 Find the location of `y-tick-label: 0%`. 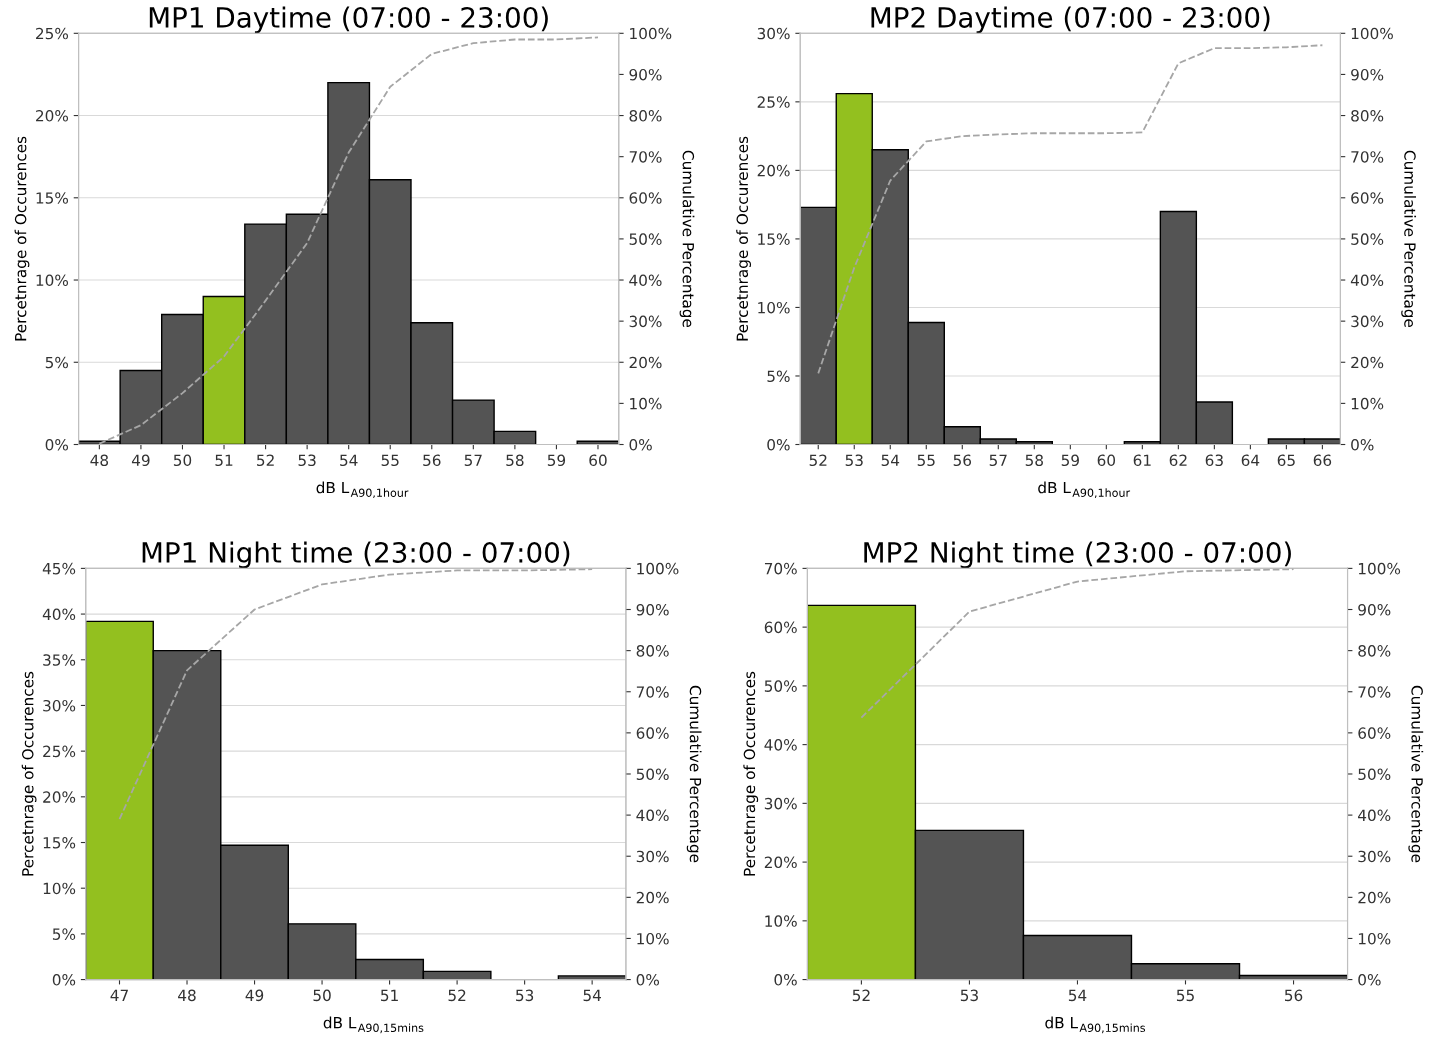

y-tick-label: 0% is located at coordinates (57, 444).